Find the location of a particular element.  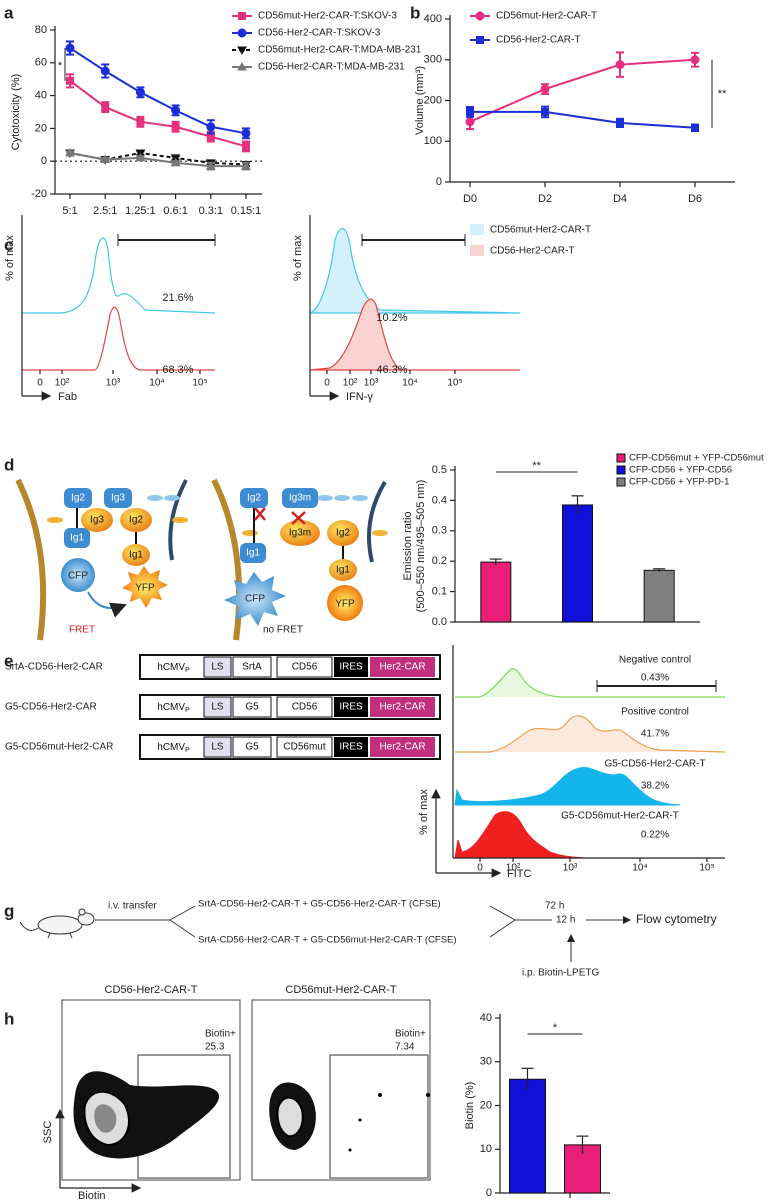

plot-title: CD56mut-Her2-CAR-T is located at coordinates (341, 990).